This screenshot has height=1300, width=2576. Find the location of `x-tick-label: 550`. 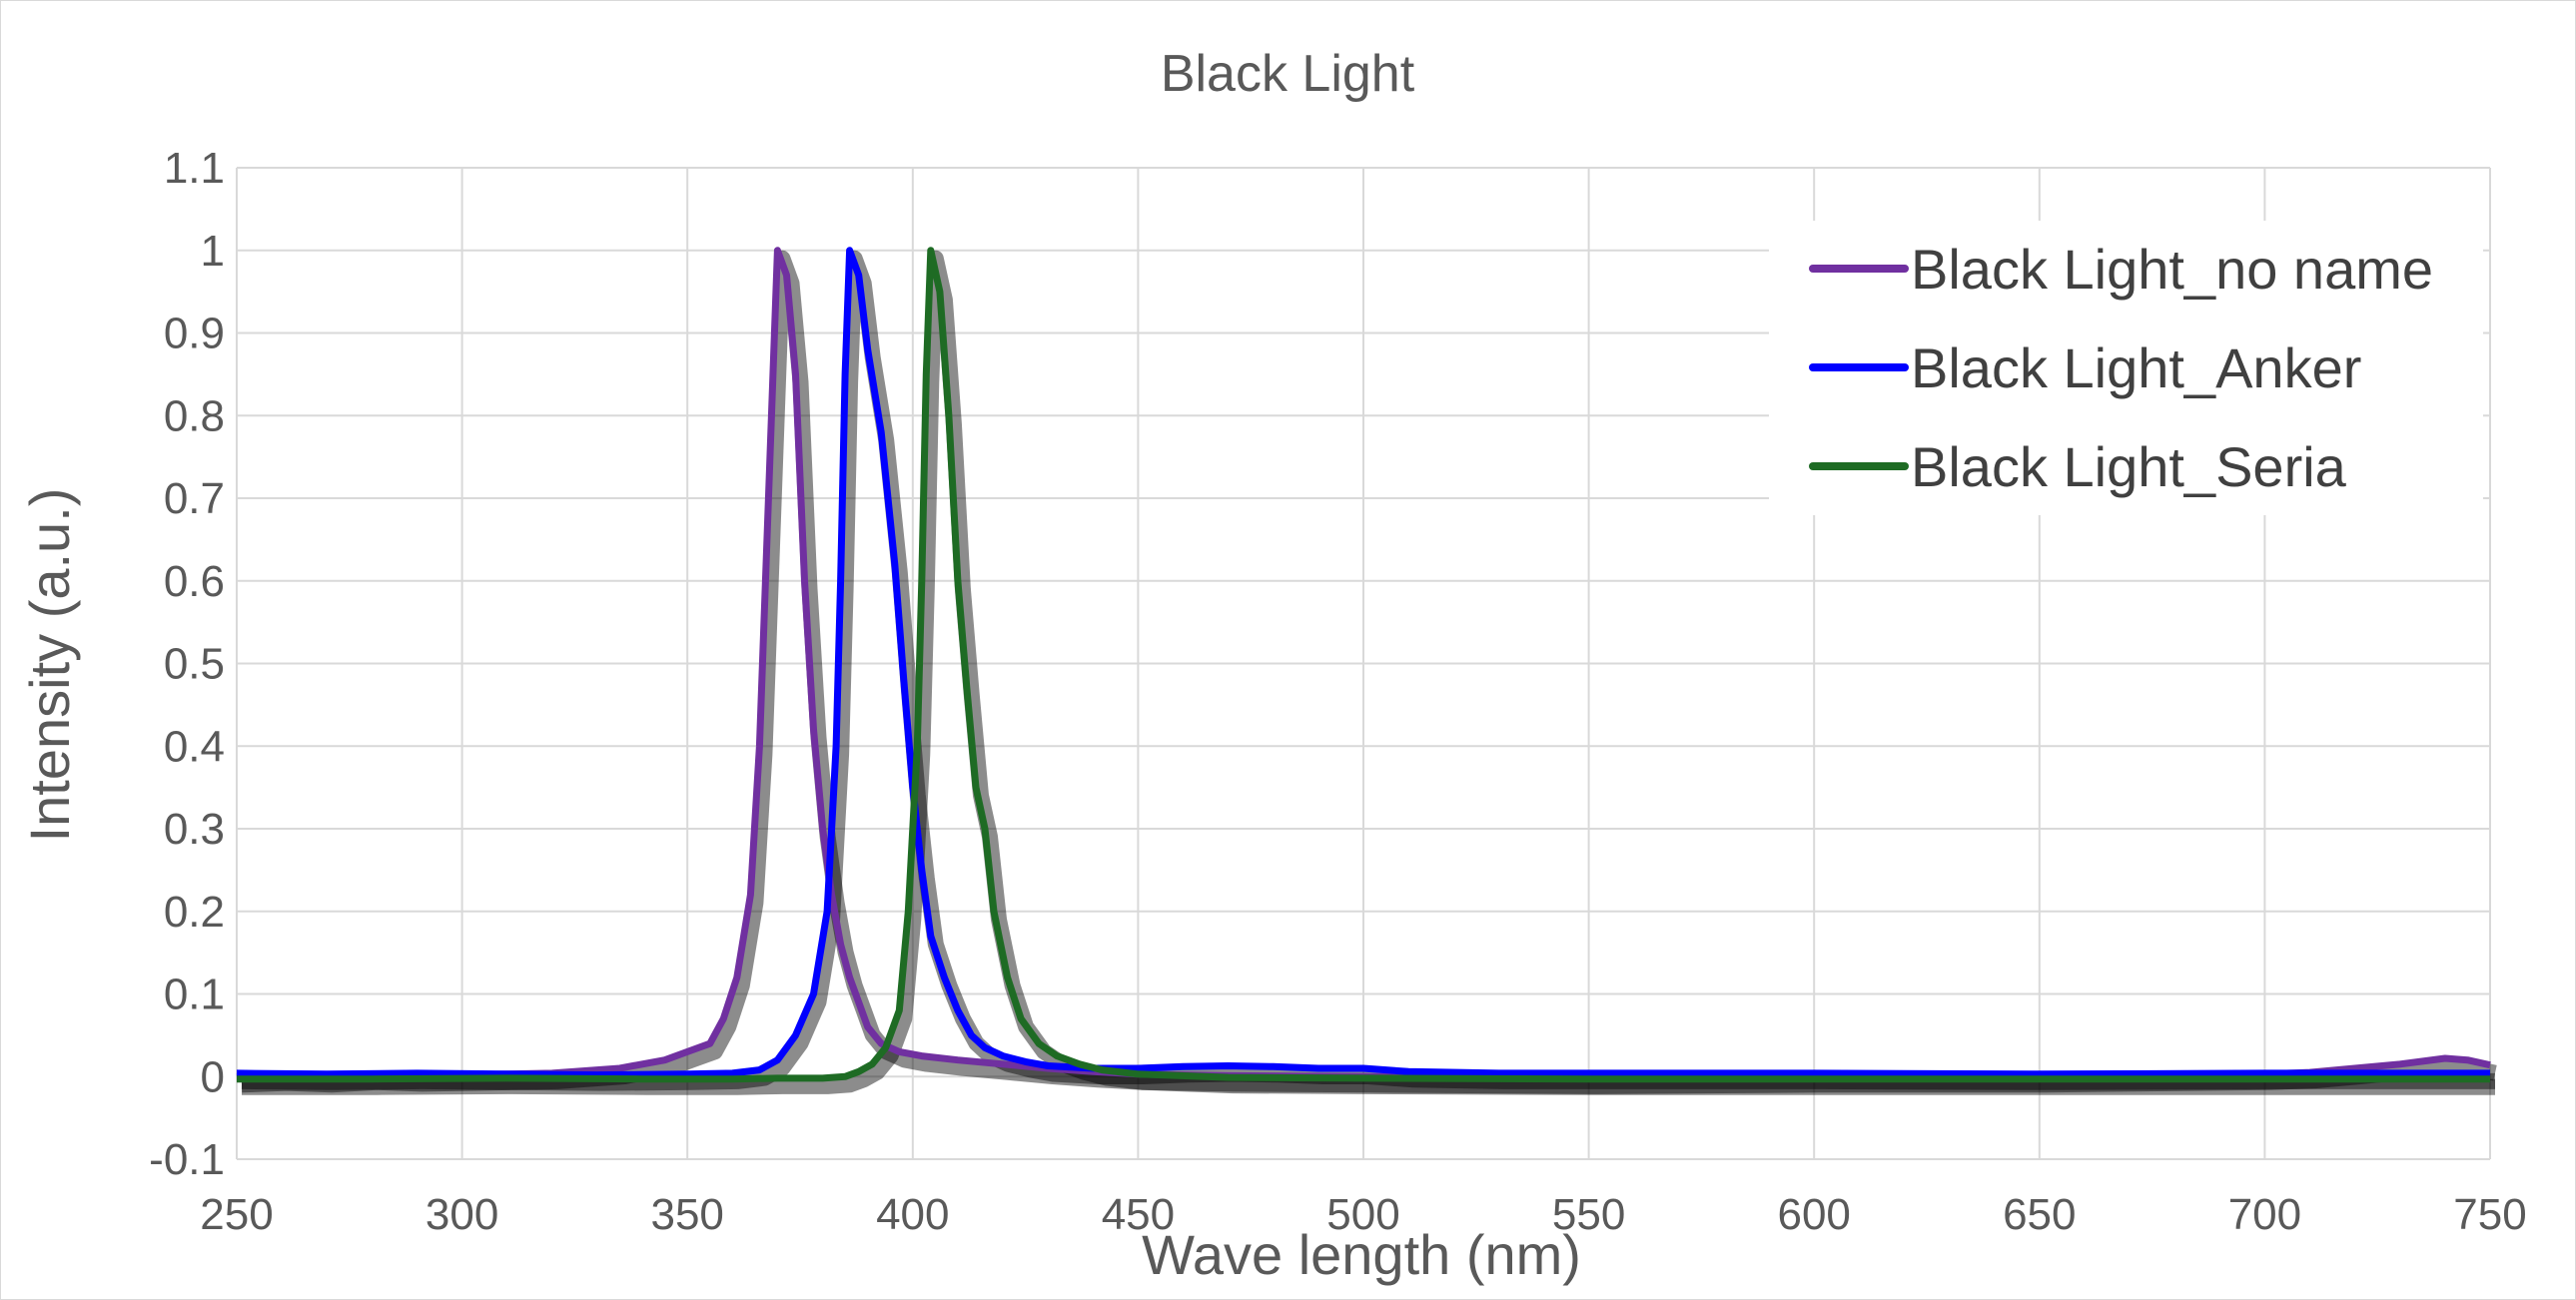

x-tick-label: 550 is located at coordinates (1589, 1214).